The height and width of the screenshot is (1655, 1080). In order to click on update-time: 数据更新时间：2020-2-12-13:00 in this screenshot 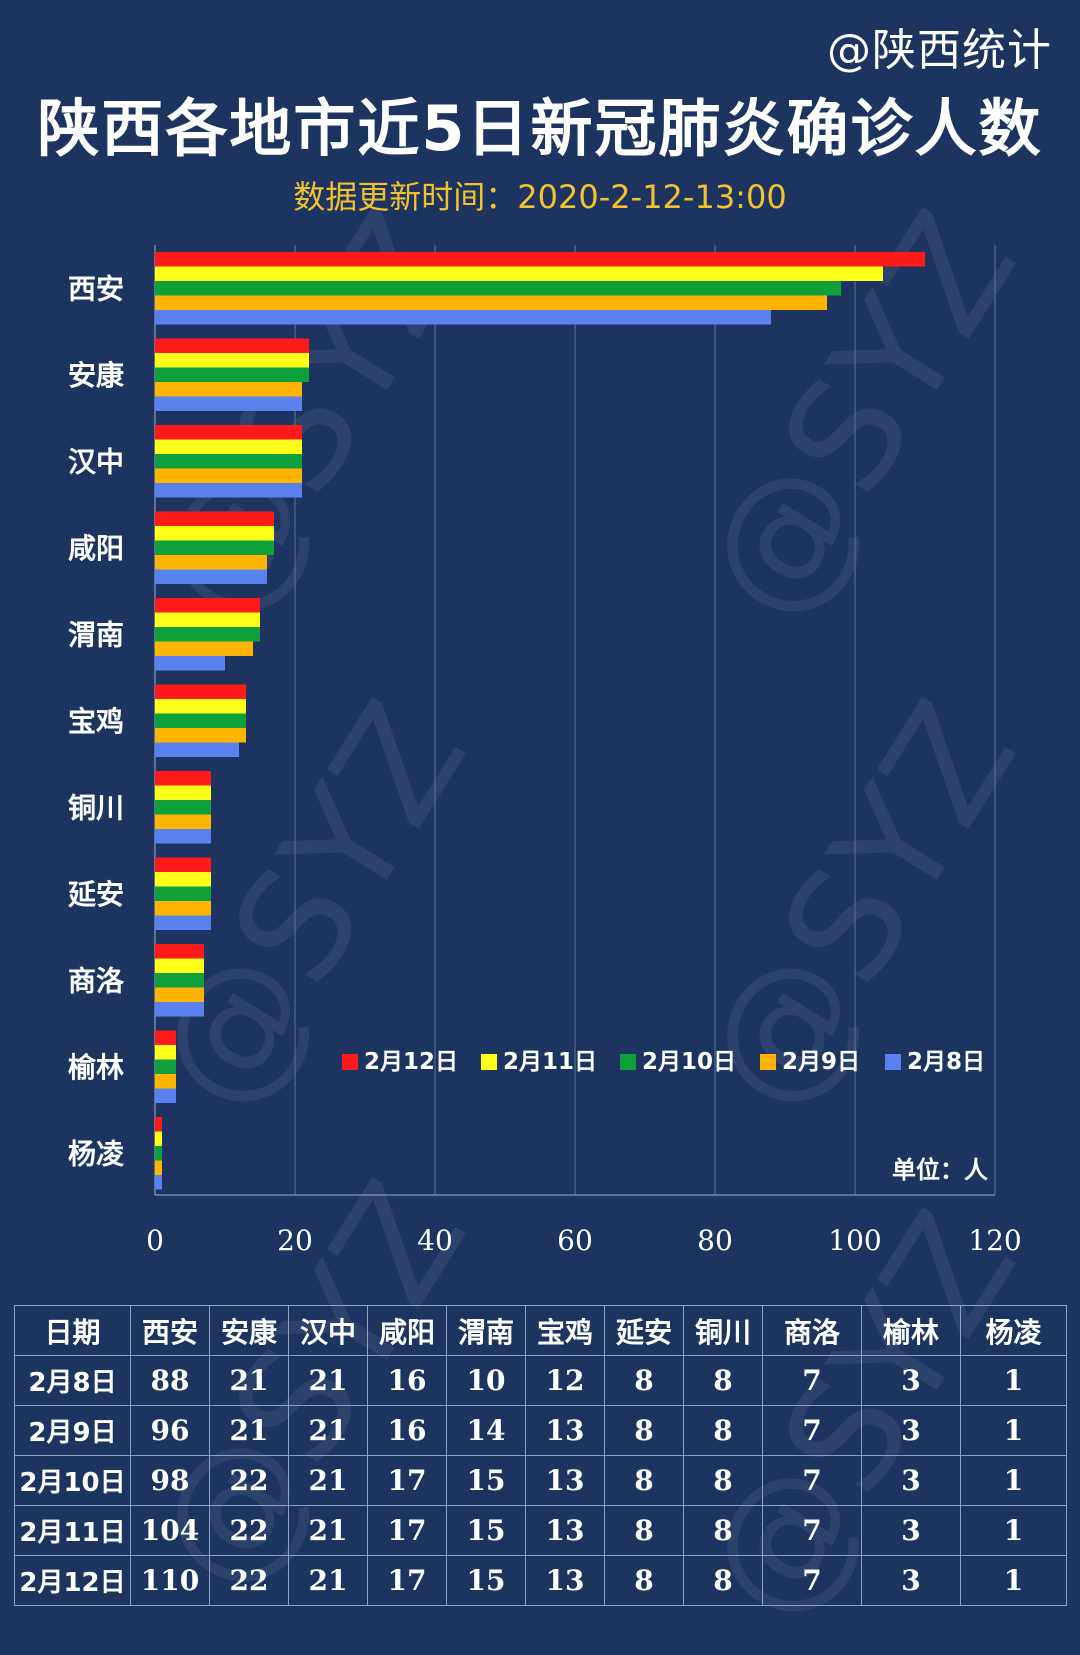, I will do `click(540, 197)`.